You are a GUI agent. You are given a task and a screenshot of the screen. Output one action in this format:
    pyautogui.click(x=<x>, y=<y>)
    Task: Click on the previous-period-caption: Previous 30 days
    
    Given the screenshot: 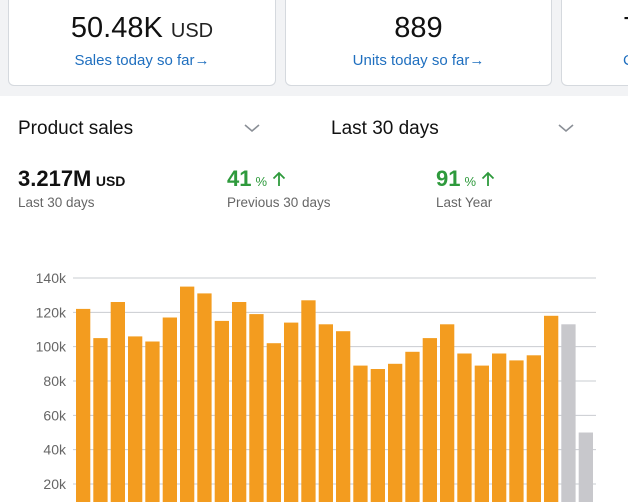 What is the action you would take?
    pyautogui.click(x=279, y=202)
    